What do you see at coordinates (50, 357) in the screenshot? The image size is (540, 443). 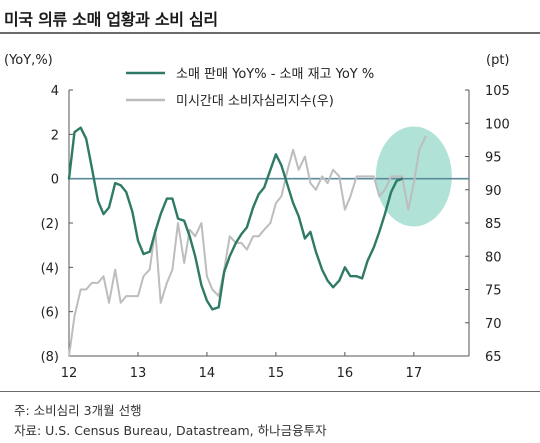 I see `left-tick-label: (8)` at bounding box center [50, 357].